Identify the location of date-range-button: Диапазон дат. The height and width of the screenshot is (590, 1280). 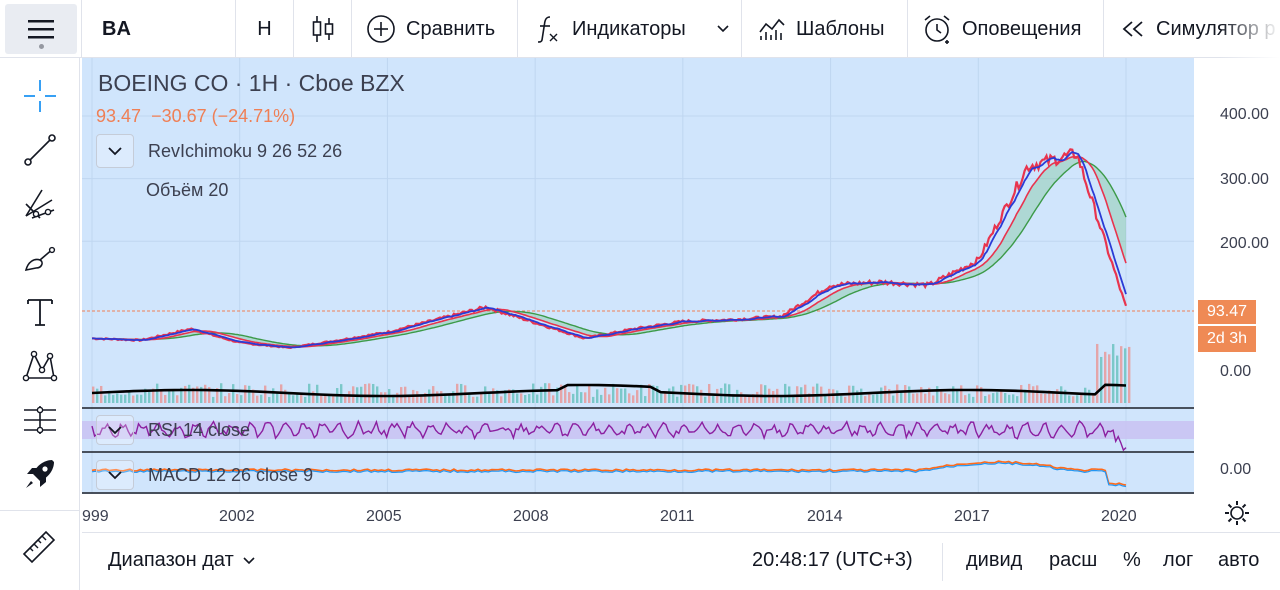
(182, 560).